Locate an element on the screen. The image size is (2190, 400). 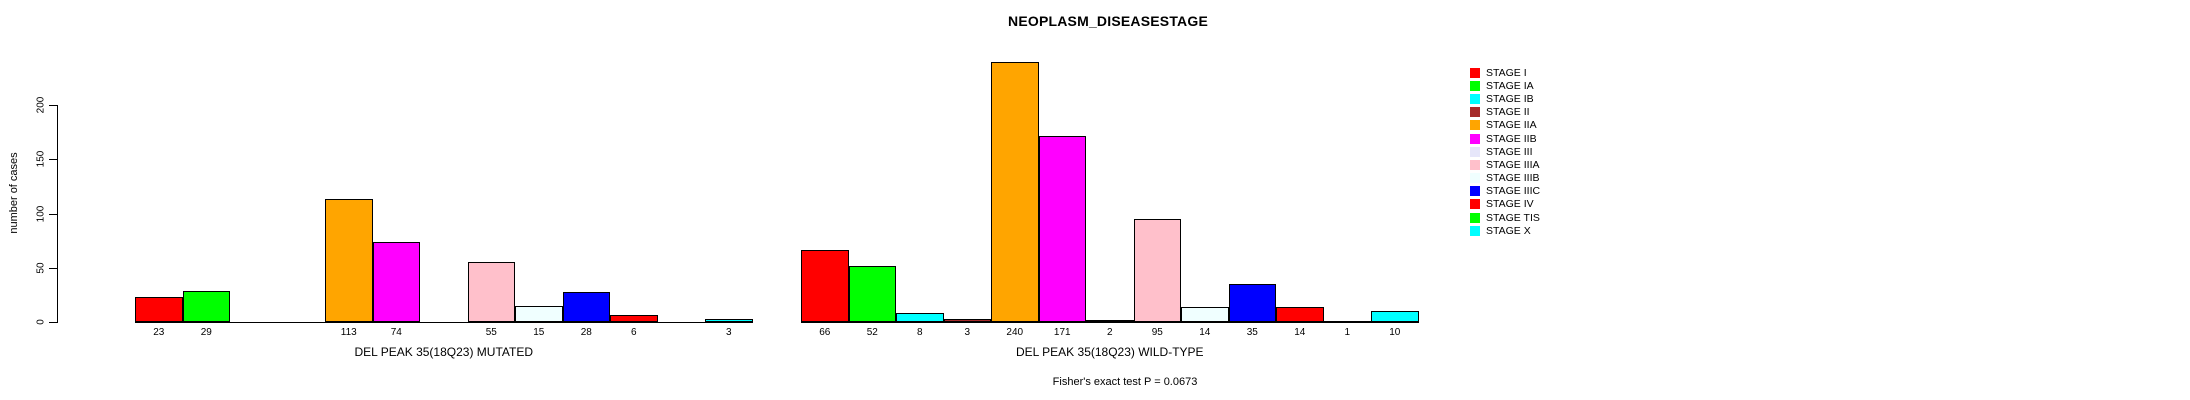
bar-value-label: 52 is located at coordinates (872, 332).